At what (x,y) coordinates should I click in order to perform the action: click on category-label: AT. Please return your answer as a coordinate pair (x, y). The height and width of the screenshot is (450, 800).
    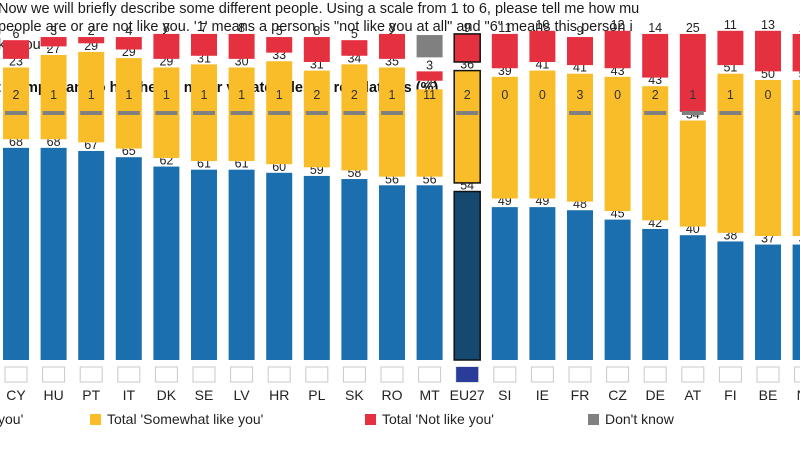
    Looking at the image, I should click on (692, 395).